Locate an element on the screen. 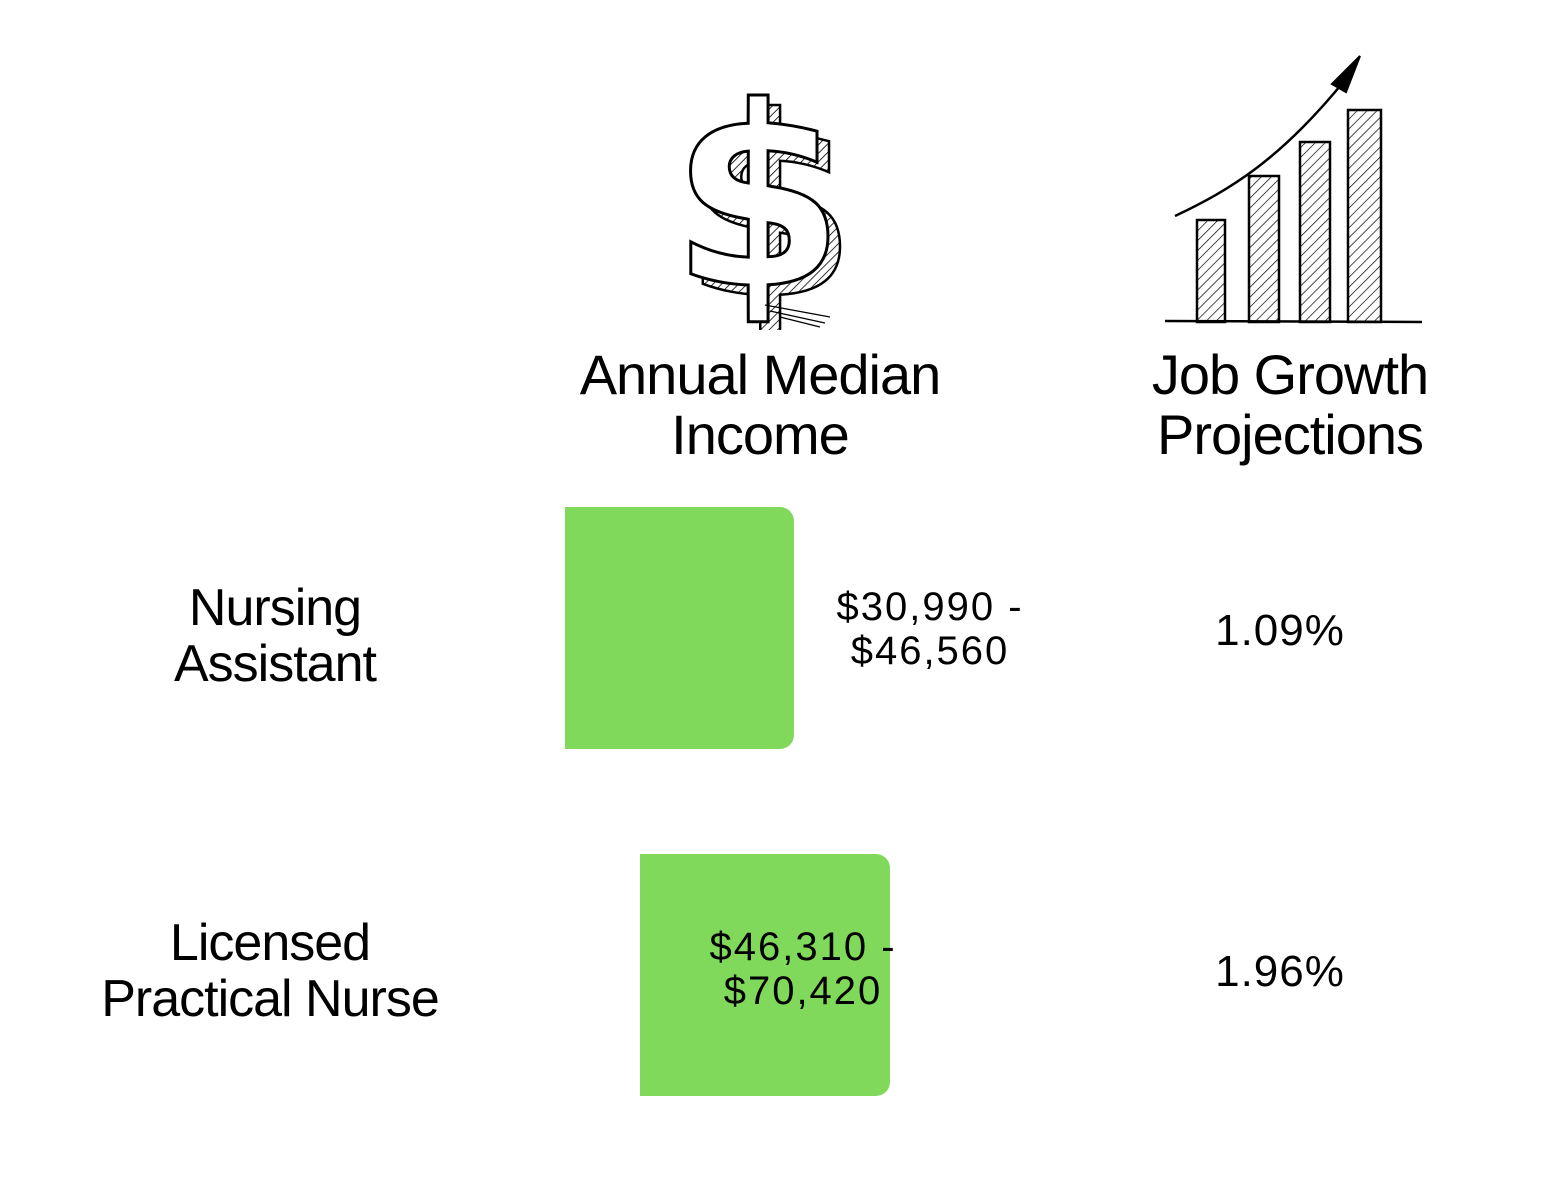 This screenshot has width=1562, height=1200. row-label-line2: Assistant is located at coordinates (275, 664).